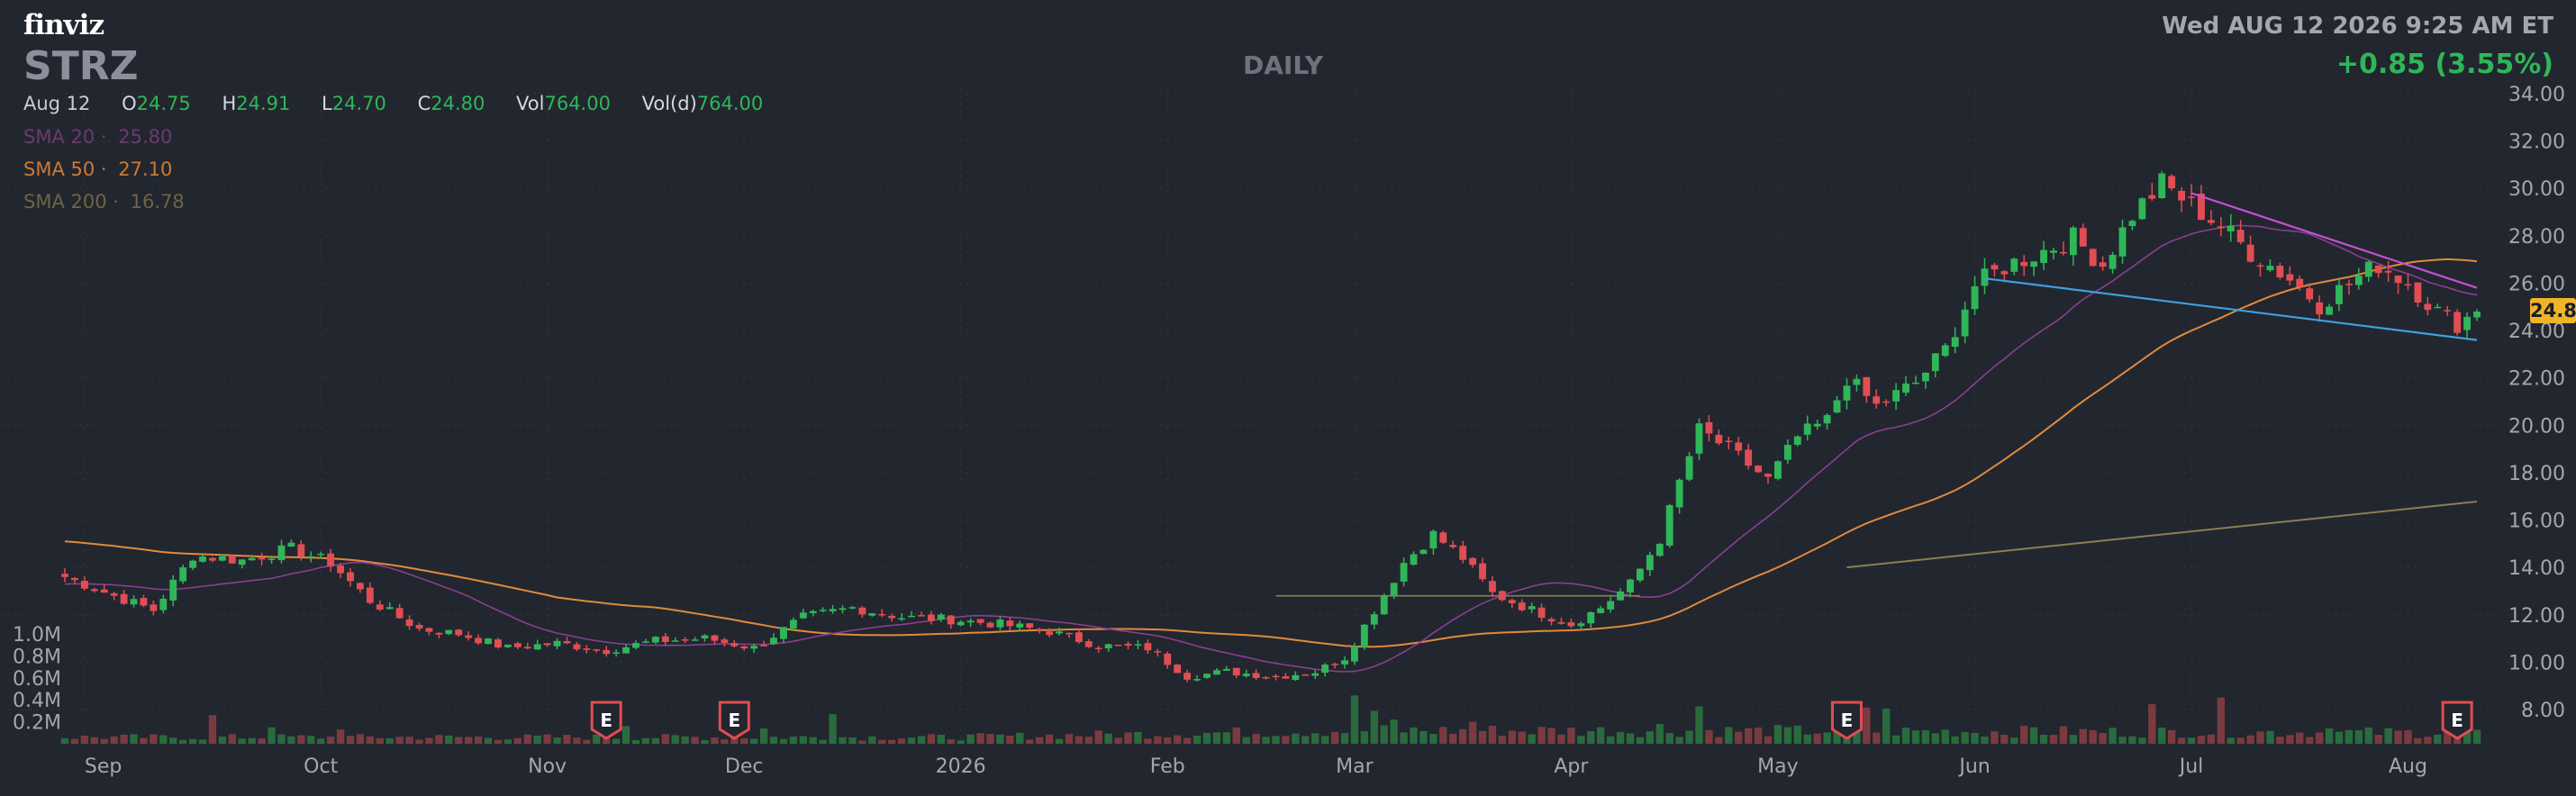 The image size is (2576, 796). What do you see at coordinates (104, 202) in the screenshot?
I see `sma200-legend: SMA 200 · 16.78` at bounding box center [104, 202].